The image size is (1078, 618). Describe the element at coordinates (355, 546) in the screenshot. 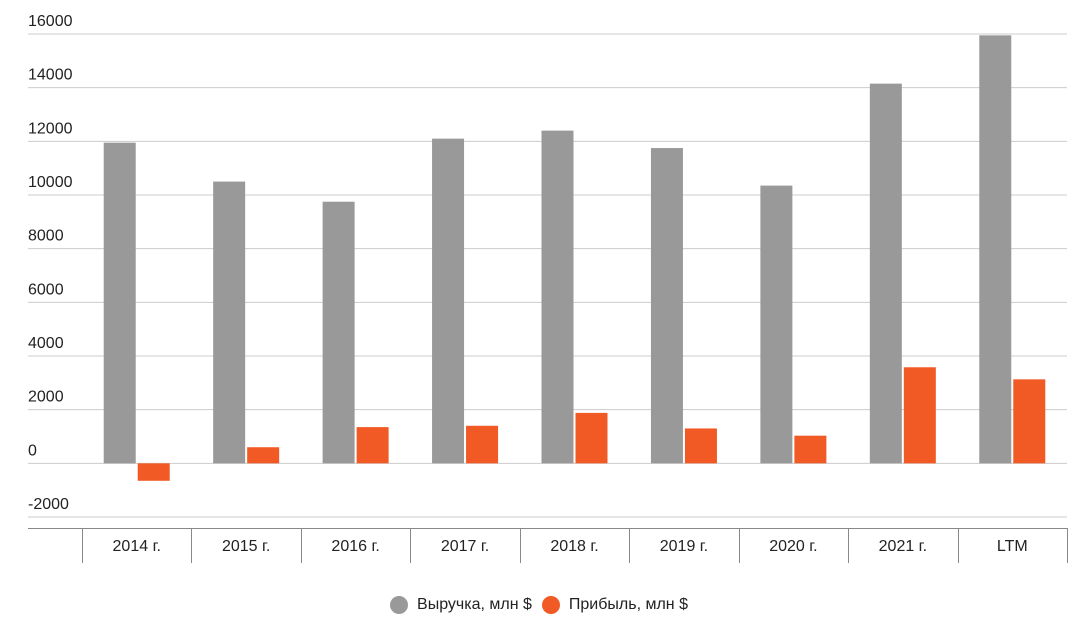

I see `x-tick-label: 2016 г.` at that location.